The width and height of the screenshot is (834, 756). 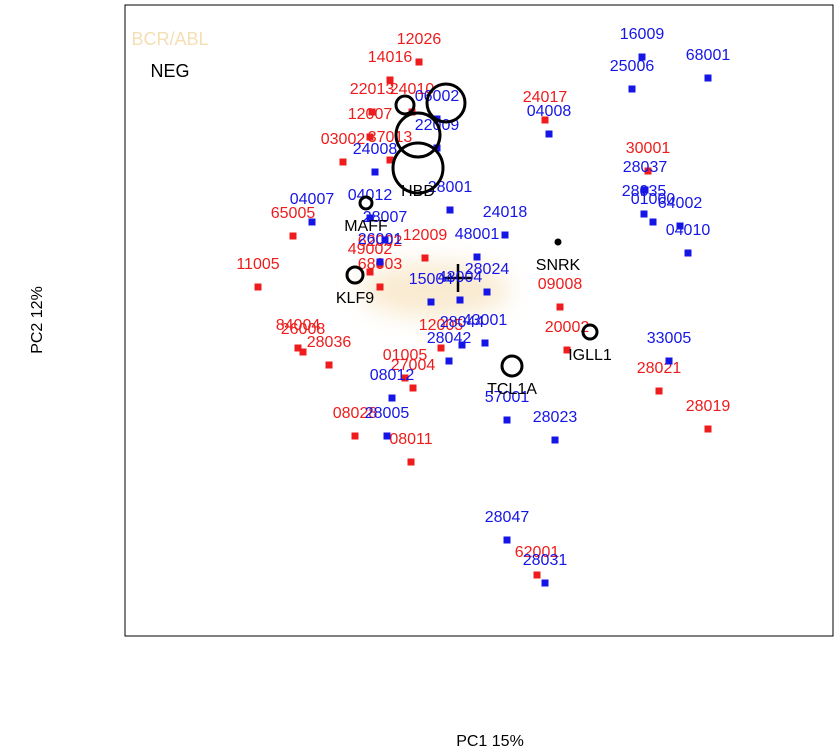 I want to click on point-label: 62001, so click(x=537, y=552).